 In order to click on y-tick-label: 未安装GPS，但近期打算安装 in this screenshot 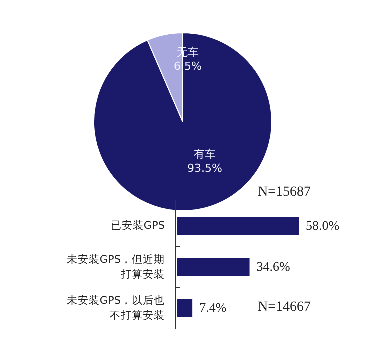, I will do `click(115, 267)`.